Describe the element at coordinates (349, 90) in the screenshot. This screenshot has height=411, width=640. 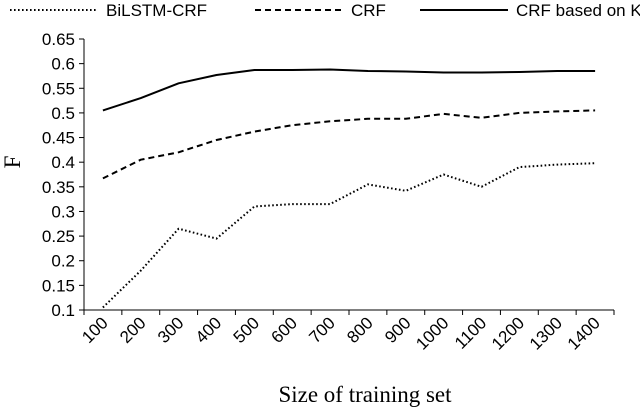
I see `series-line-crf-based-on-kg` at that location.